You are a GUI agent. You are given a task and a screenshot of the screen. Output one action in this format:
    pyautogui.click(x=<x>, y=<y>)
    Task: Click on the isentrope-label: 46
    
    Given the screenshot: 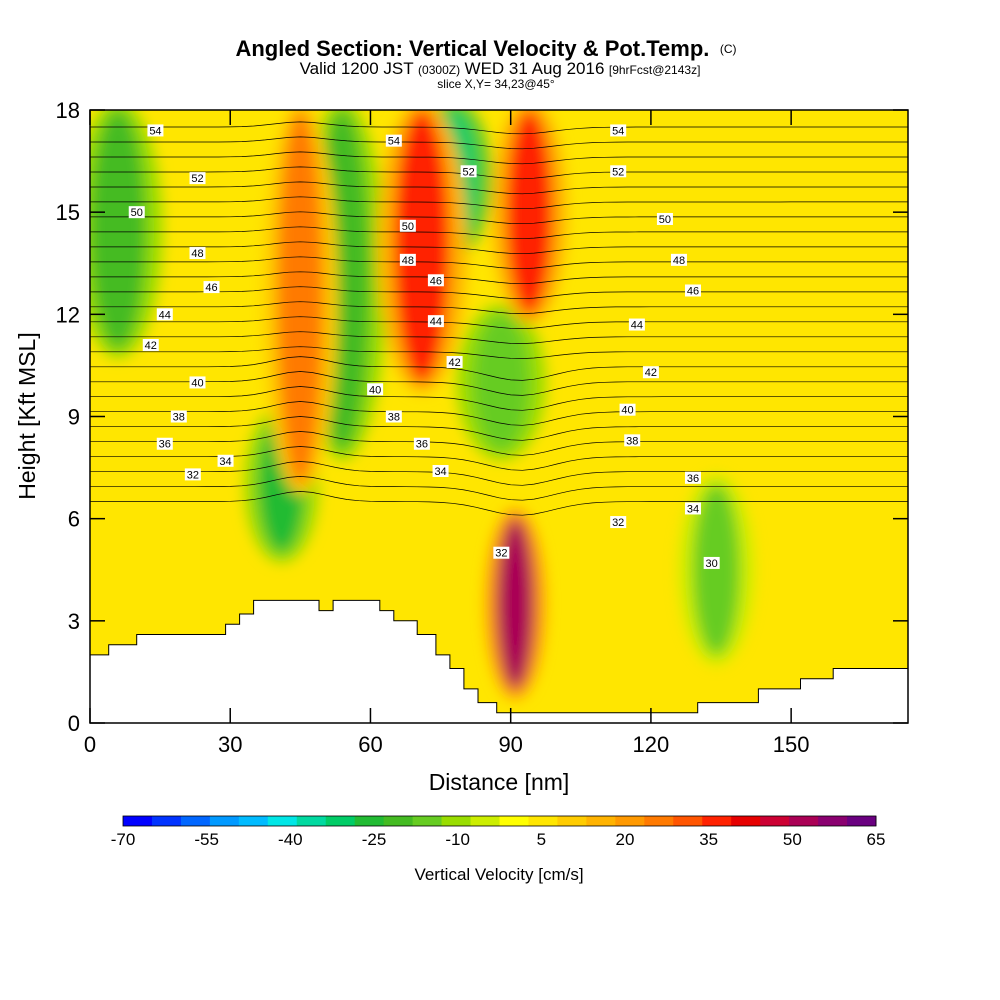 What is the action you would take?
    pyautogui.click(x=211, y=287)
    